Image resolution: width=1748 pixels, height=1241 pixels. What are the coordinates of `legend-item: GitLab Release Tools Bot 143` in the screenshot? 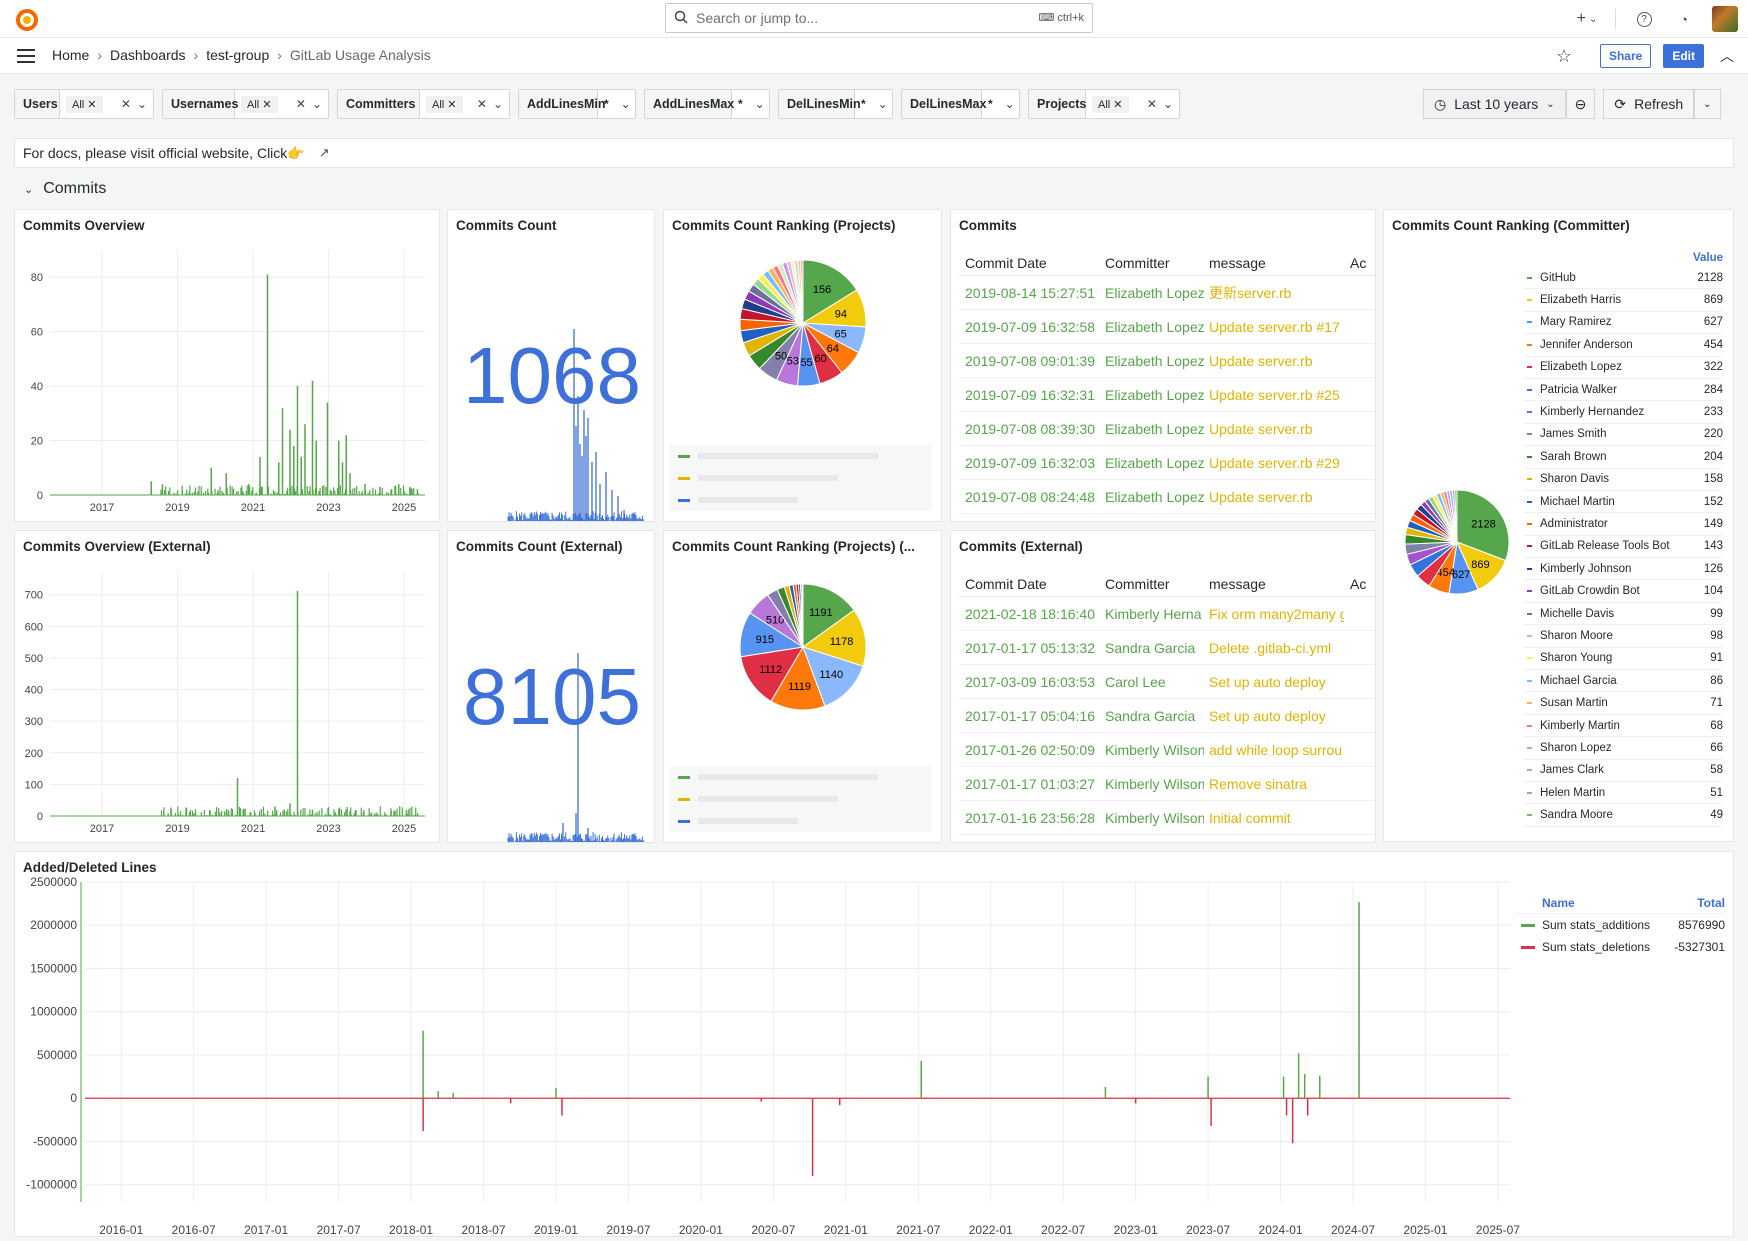 It's located at (1623, 547).